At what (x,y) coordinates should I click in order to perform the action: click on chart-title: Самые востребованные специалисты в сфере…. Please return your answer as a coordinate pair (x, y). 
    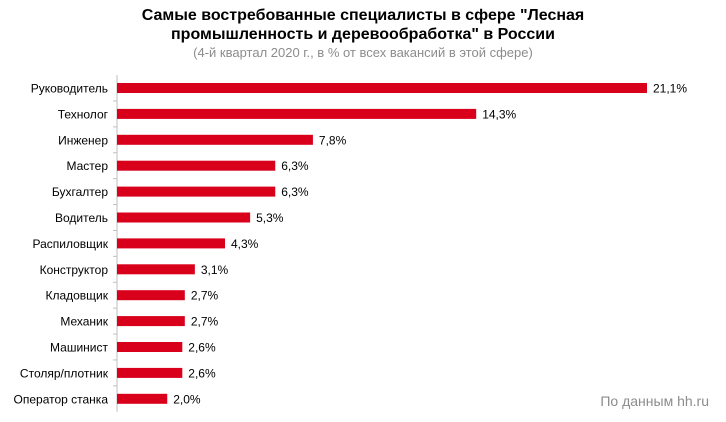
    Looking at the image, I should click on (363, 25).